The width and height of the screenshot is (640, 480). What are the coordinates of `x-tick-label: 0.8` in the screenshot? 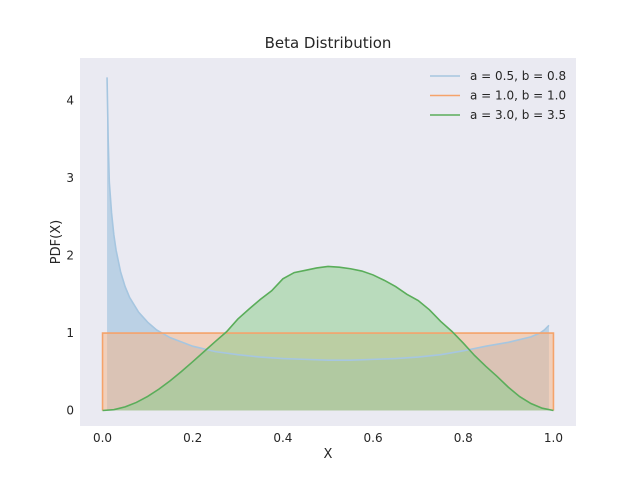 It's located at (463, 438).